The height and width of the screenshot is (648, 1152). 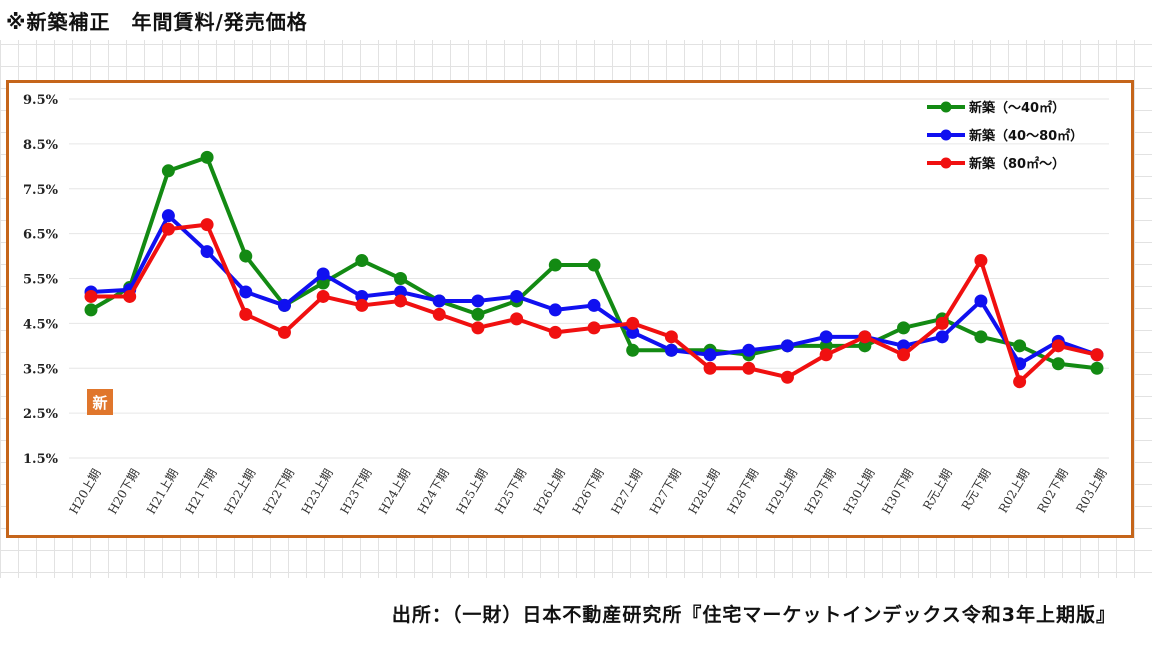 I want to click on title-band: ※新築補正 年間賃料/発売価格, so click(x=576, y=20).